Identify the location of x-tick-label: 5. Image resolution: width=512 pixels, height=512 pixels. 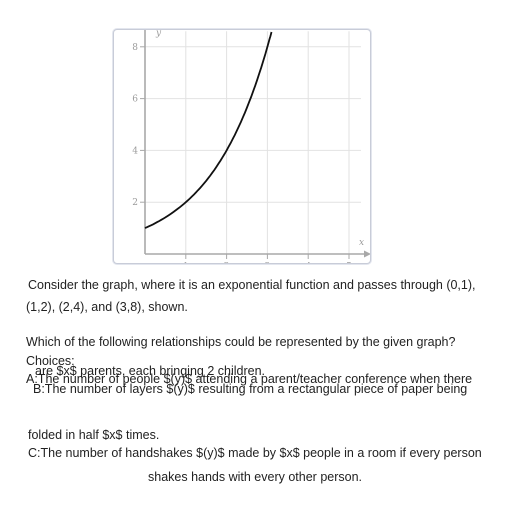
(349, 262).